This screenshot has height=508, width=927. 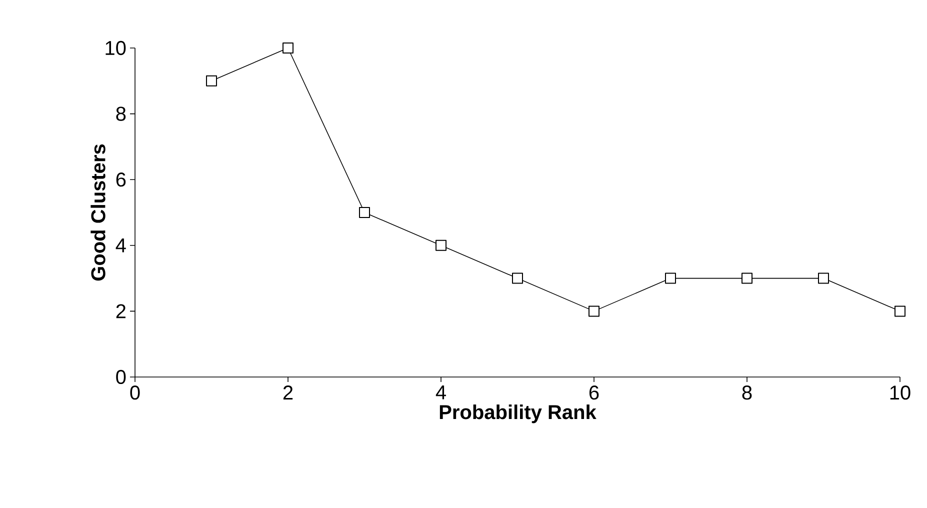 What do you see at coordinates (288, 393) in the screenshot?
I see `x-tick-label: 2` at bounding box center [288, 393].